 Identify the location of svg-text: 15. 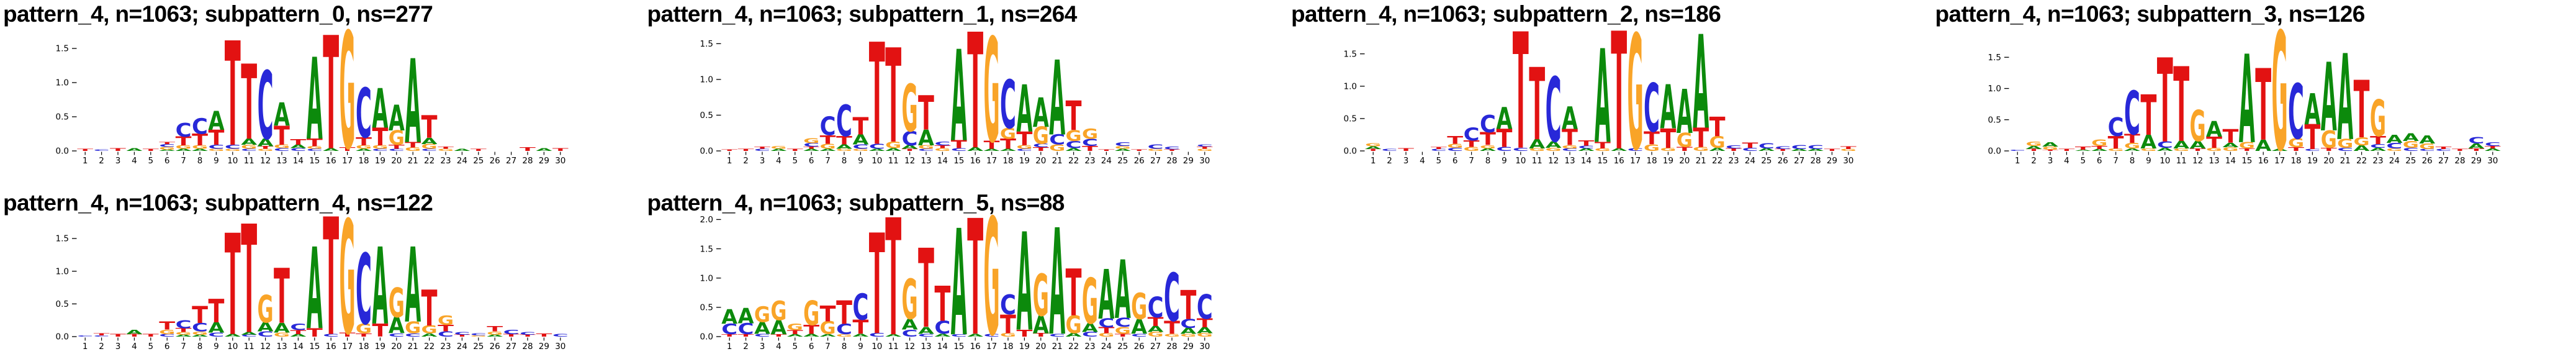
(2246, 161).